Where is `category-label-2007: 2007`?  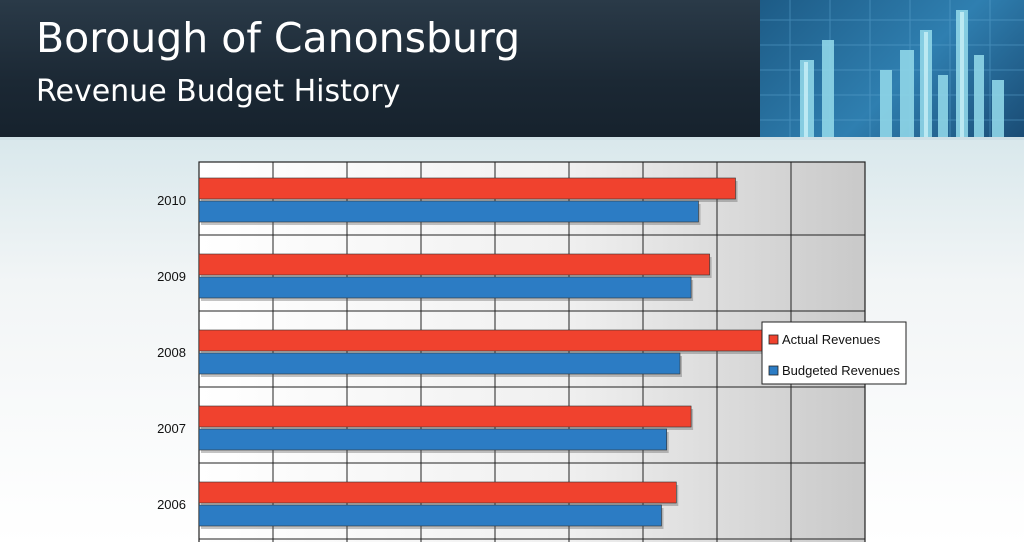
category-label-2007: 2007 is located at coordinates (171, 428).